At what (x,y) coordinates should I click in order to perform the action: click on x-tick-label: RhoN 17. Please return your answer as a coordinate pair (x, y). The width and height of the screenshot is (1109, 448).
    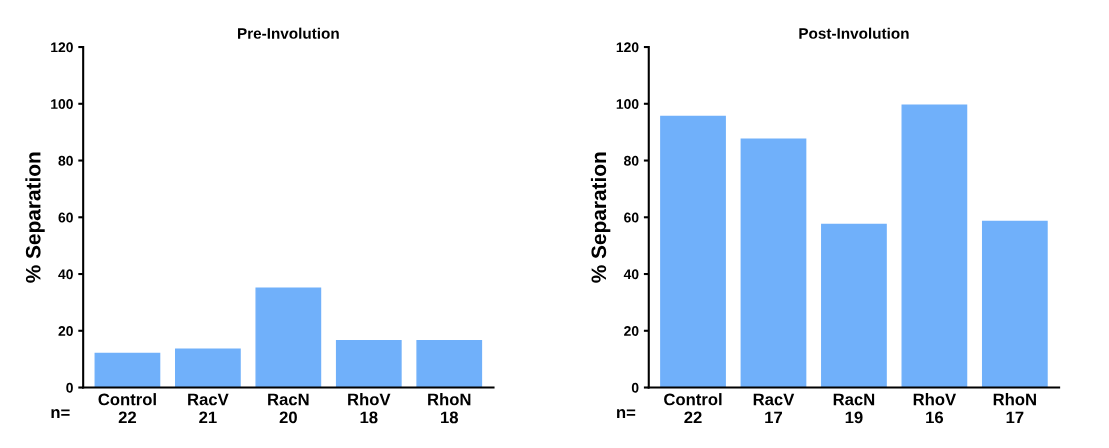
    Looking at the image, I should click on (1014, 408).